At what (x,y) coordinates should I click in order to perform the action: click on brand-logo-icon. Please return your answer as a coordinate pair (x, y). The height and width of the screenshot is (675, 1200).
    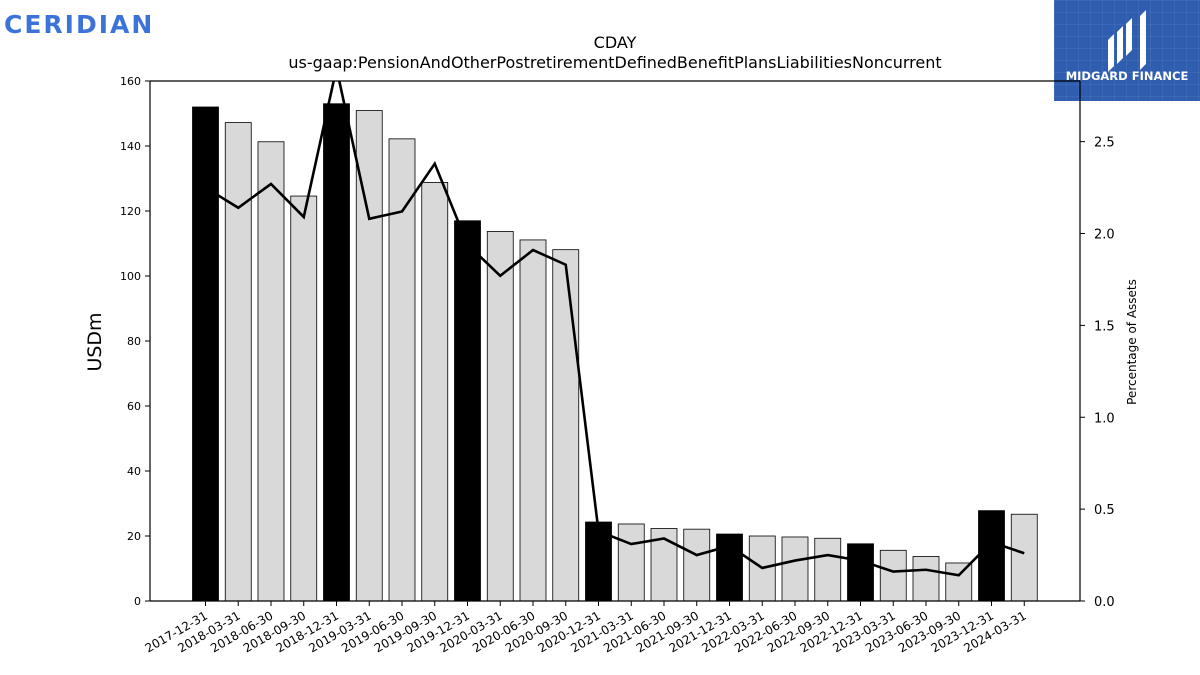
    Looking at the image, I should click on (1127, 41).